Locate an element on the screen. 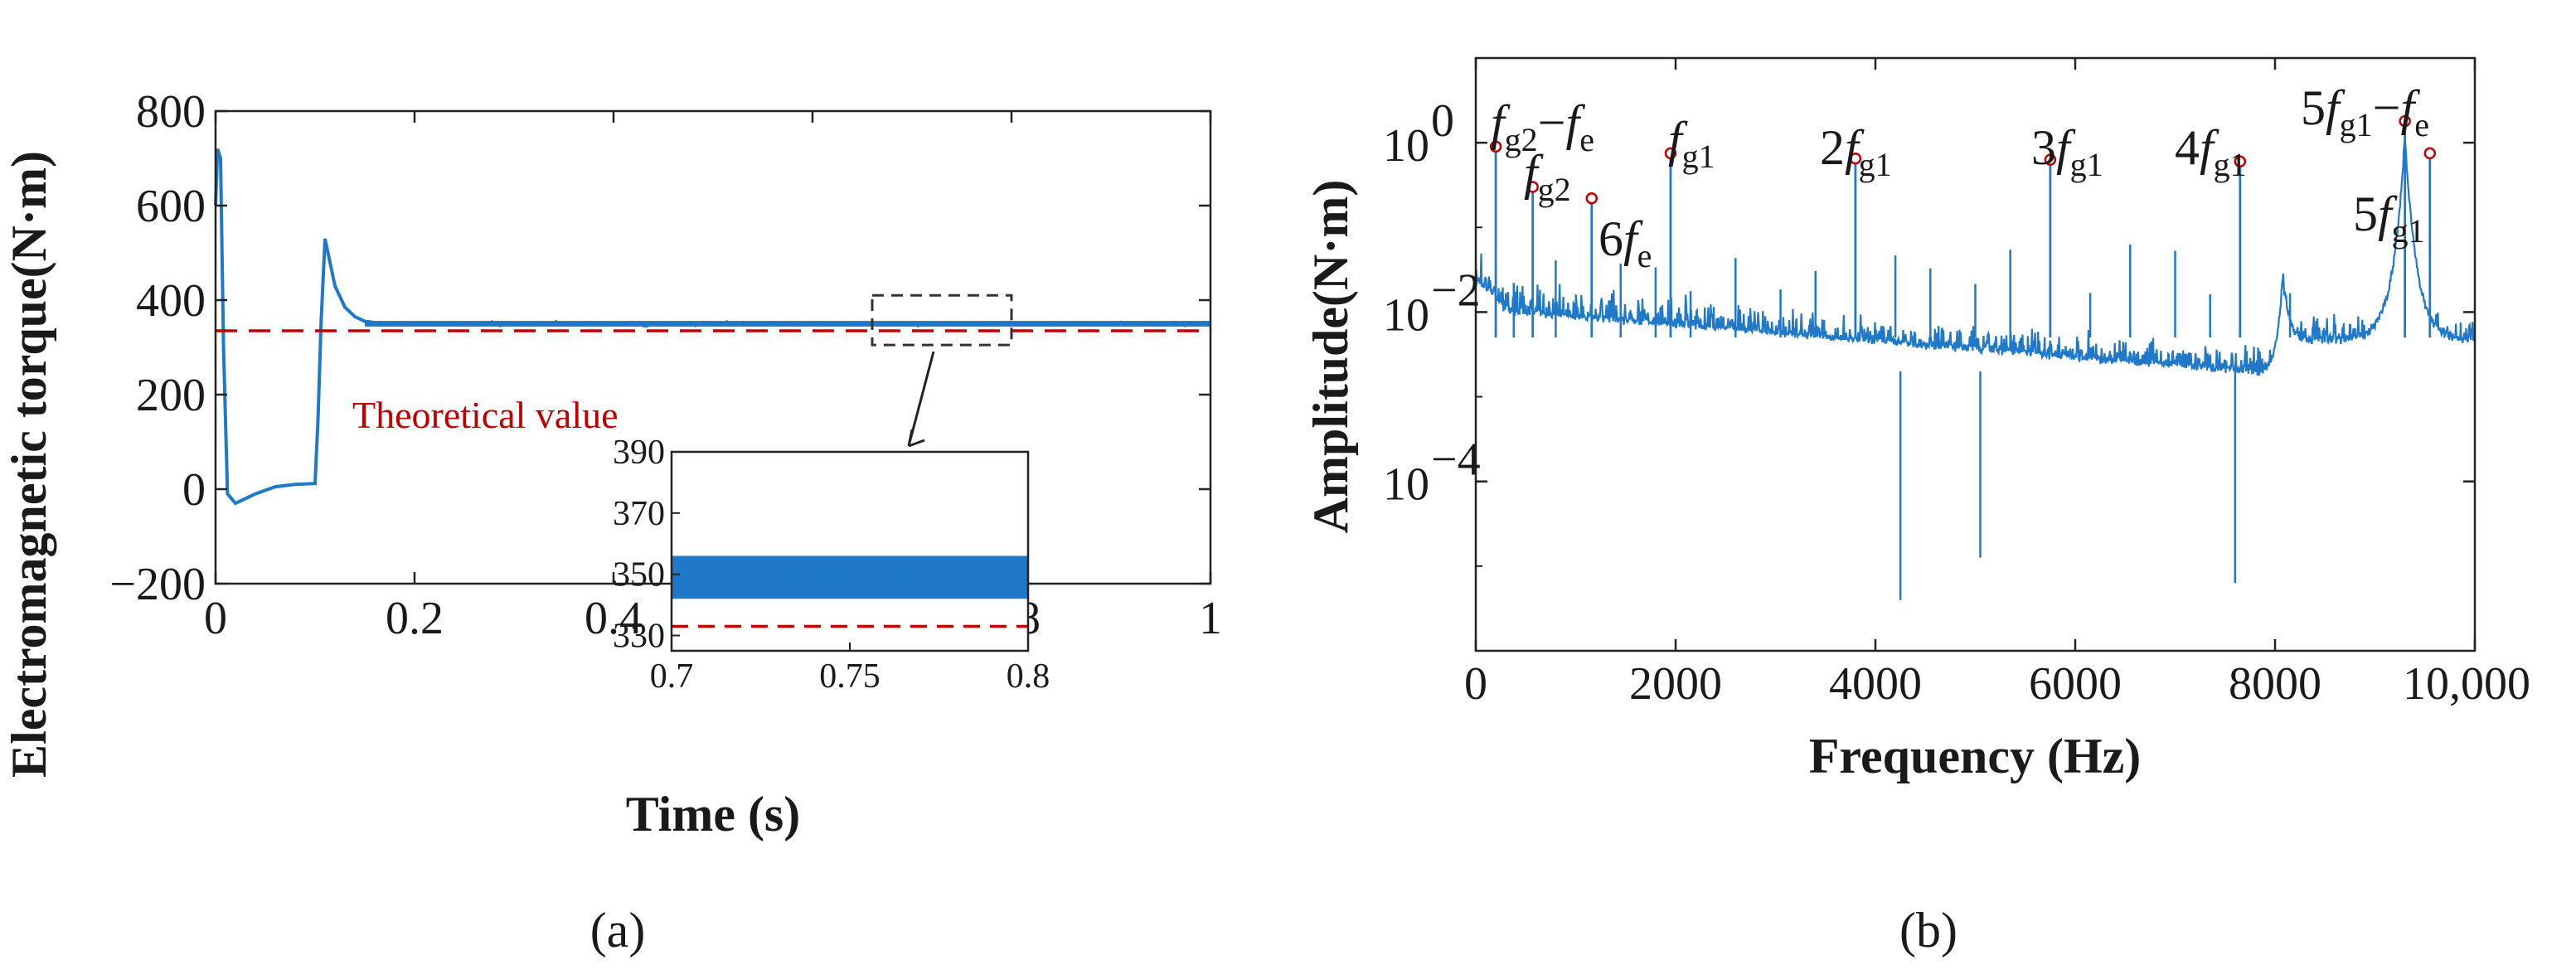  inset-x-tick-label: 0.75 is located at coordinates (849, 676).